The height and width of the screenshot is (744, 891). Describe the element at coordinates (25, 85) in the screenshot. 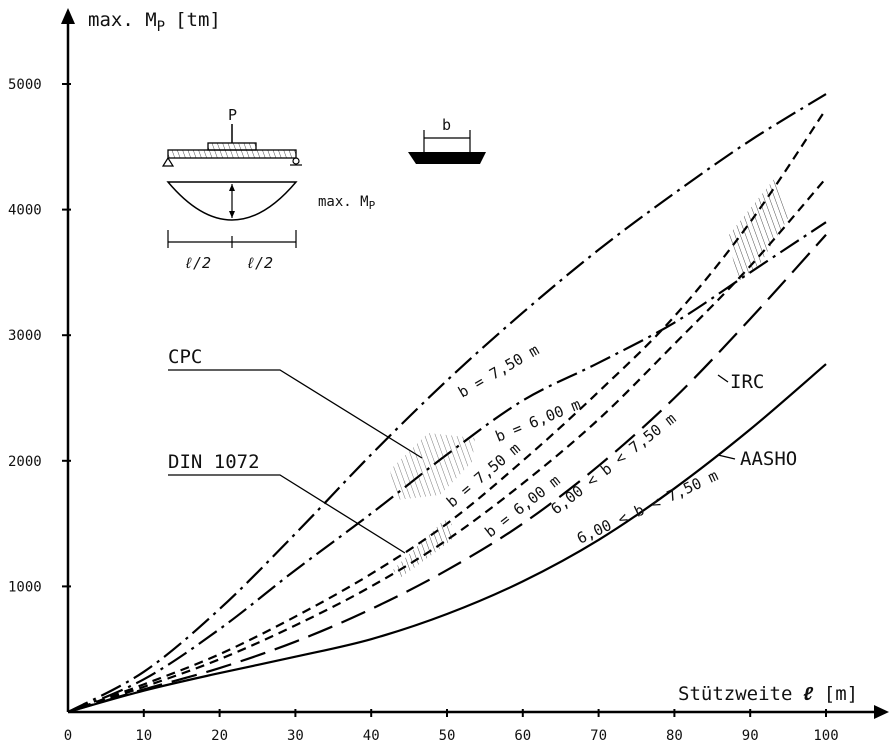

I see `y-tick-label: 5000` at that location.